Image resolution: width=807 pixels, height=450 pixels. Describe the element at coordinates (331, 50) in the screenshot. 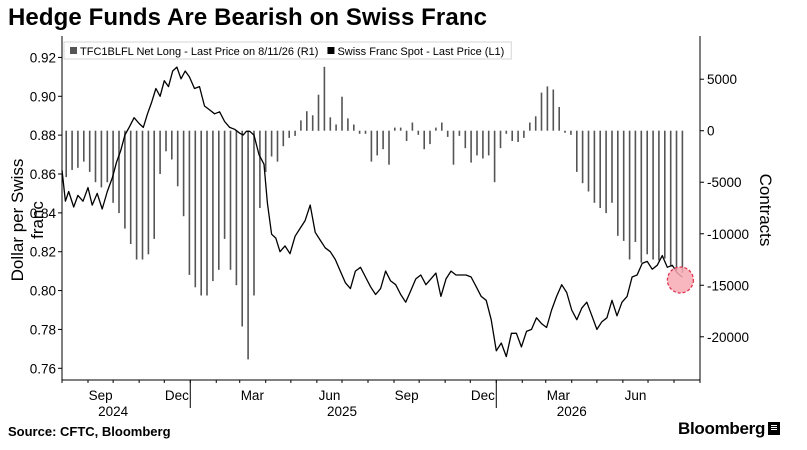

I see `legend-swatch-spot` at that location.